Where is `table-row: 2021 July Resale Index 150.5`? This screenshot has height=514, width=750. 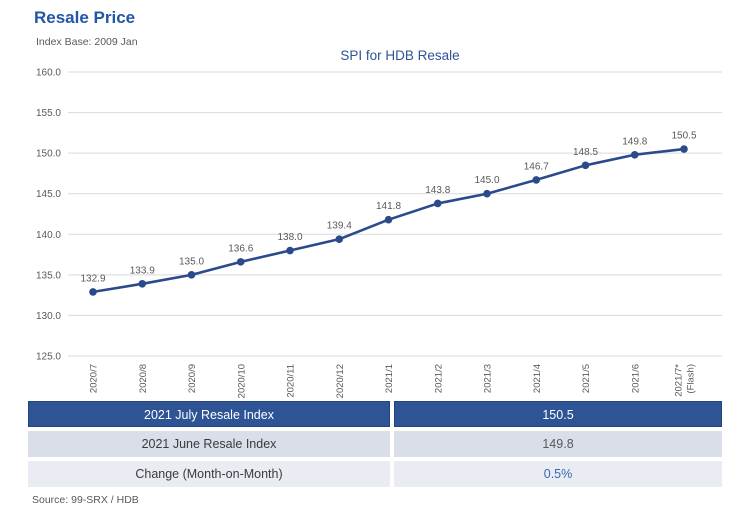 table-row: 2021 July Resale Index 150.5 is located at coordinates (375, 414).